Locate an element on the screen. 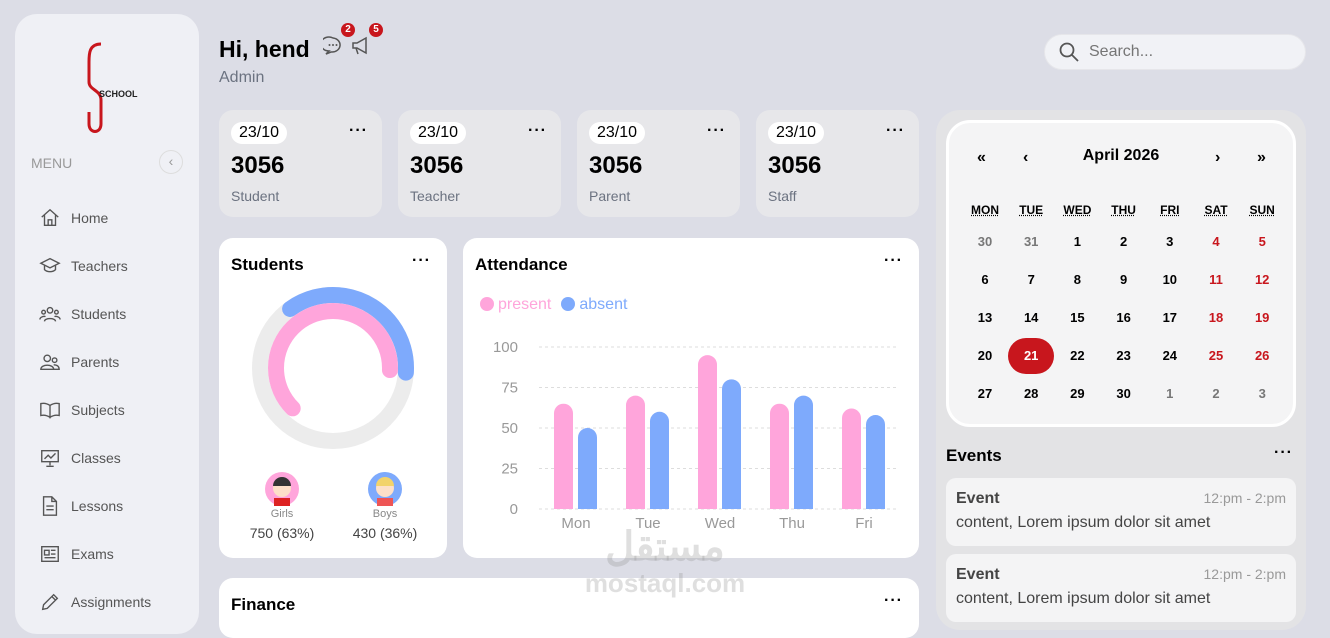 Image resolution: width=1330 pixels, height=638 pixels. sidebar-item-teachers: Teachers is located at coordinates (83, 266).